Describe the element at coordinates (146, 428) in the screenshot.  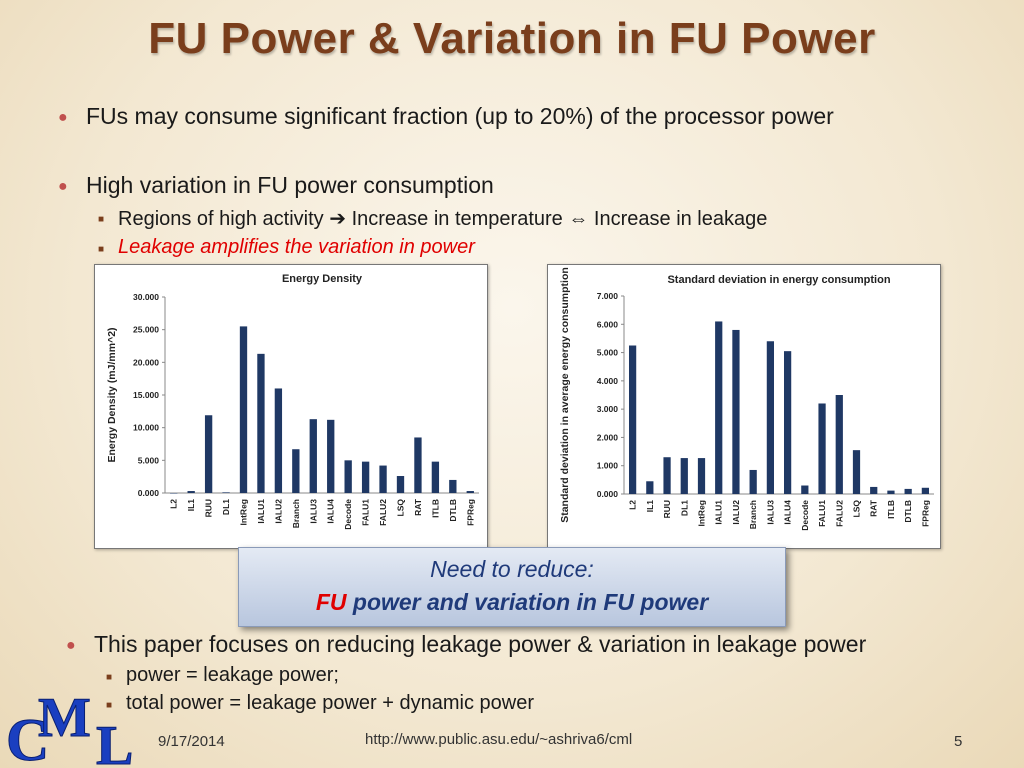
I see `chart-y-tick-label: 10.000` at that location.